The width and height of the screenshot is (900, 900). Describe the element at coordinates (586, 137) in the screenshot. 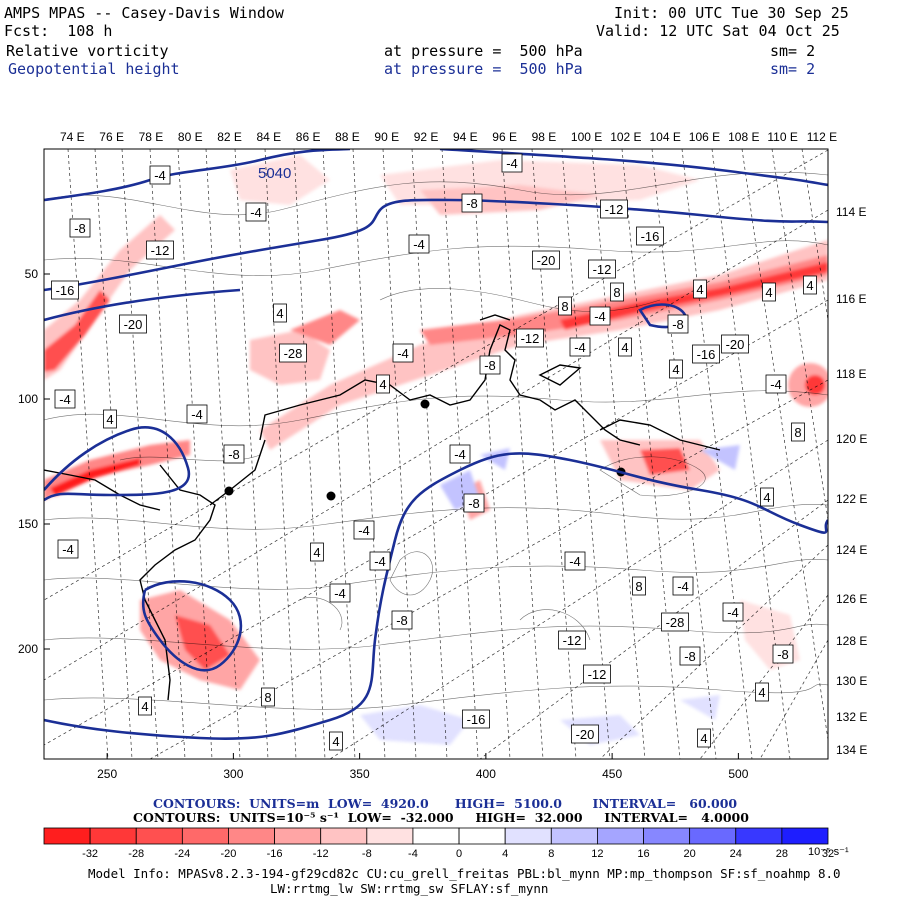

I see `top-lon-label: 100 E` at that location.